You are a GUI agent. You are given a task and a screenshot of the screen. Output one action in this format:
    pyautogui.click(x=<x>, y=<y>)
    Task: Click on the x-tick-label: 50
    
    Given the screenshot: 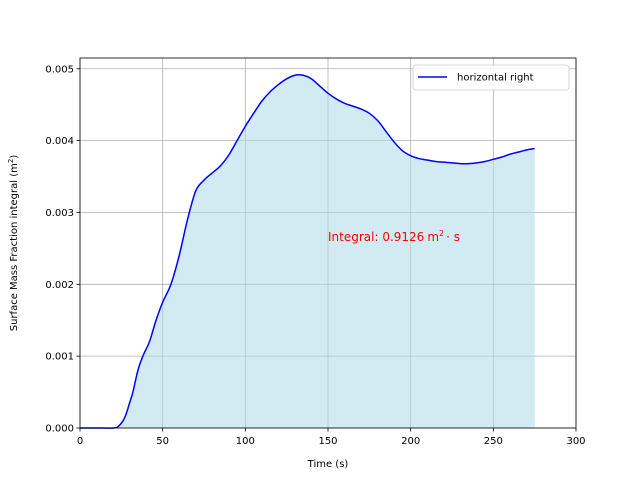 What is the action you would take?
    pyautogui.click(x=162, y=441)
    